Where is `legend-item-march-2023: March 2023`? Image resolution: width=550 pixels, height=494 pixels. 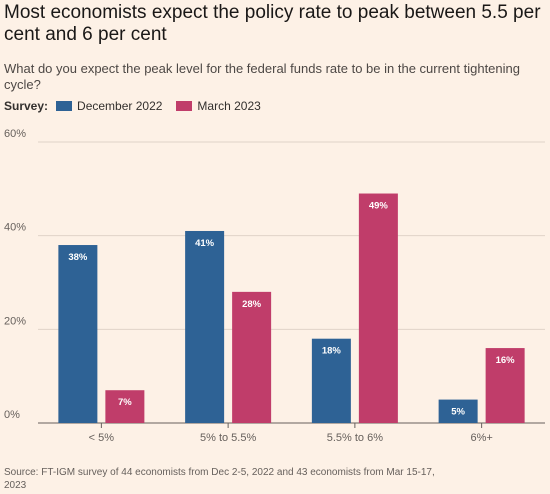
legend-item-march-2023: March 2023 is located at coordinates (218, 106).